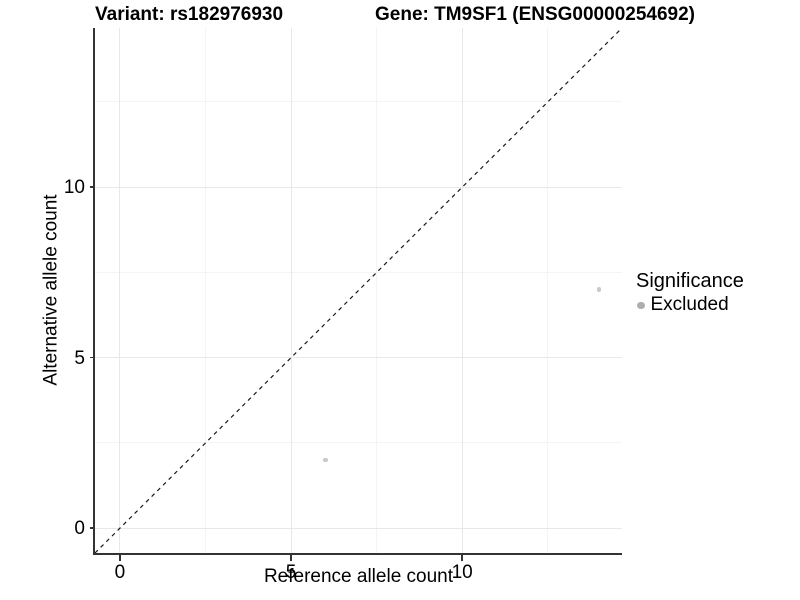 This screenshot has width=800, height=600. I want to click on variant-title: Variant: rs182976930, so click(189, 14).